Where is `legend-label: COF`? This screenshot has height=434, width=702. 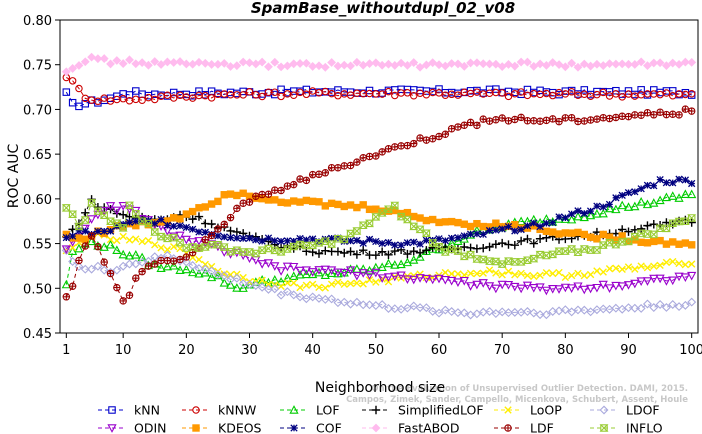 legend-label: COF is located at coordinates (329, 427).